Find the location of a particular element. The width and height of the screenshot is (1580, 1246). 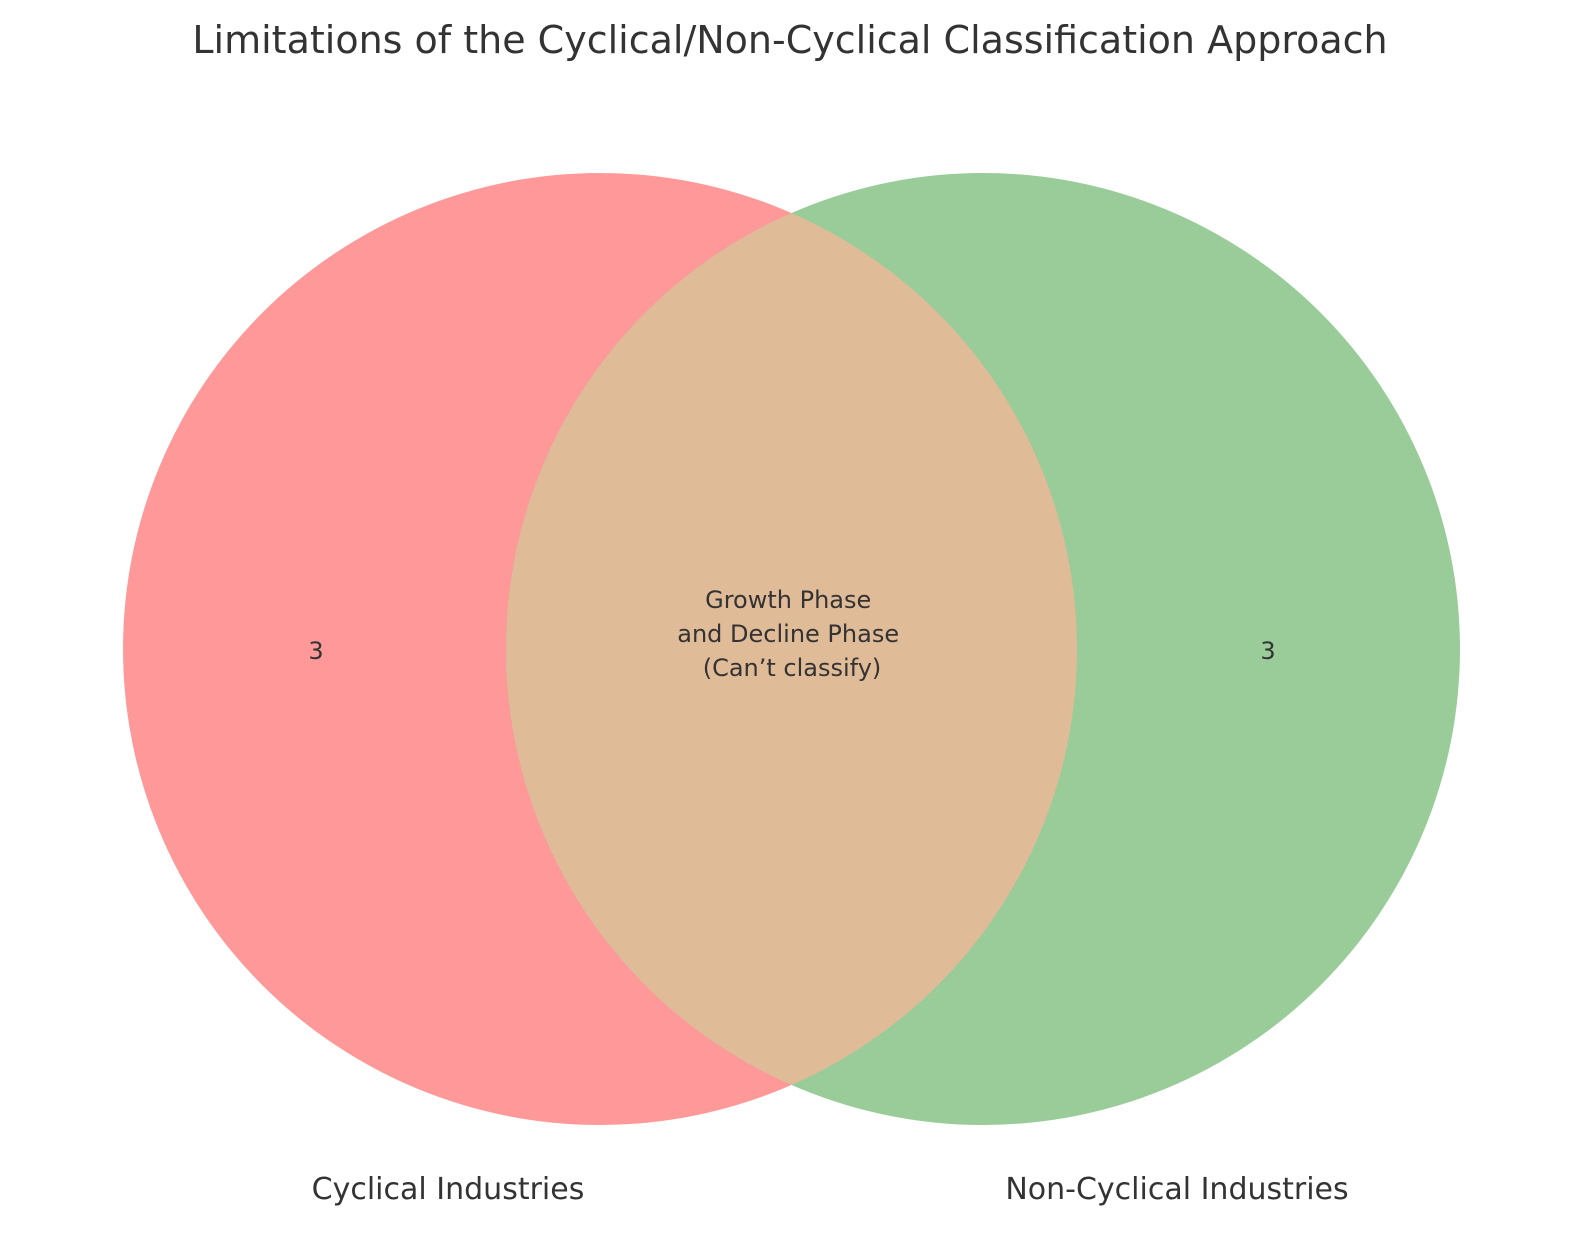

cyclical-only-count: 3 is located at coordinates (315, 651).